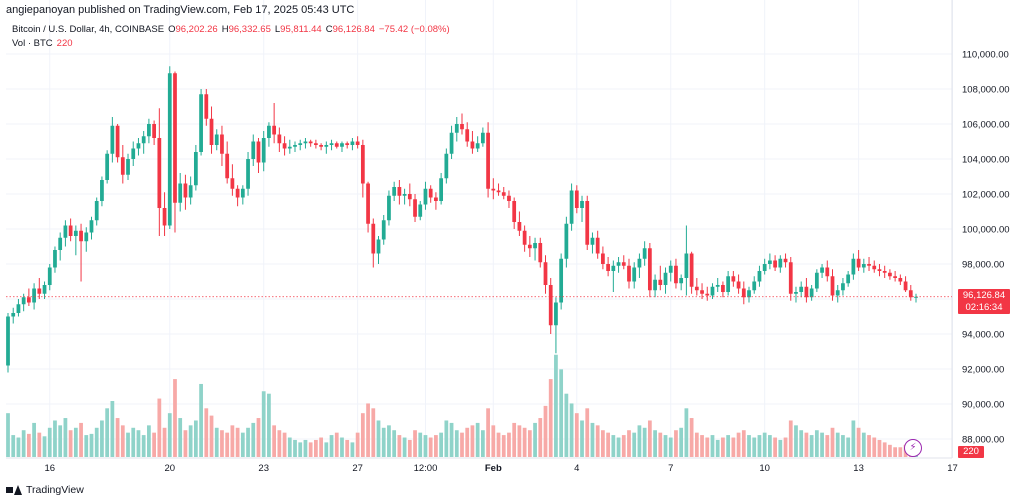 The height and width of the screenshot is (503, 1024). Describe the element at coordinates (14, 490) in the screenshot. I see `tradingview-logo-icon` at that location.